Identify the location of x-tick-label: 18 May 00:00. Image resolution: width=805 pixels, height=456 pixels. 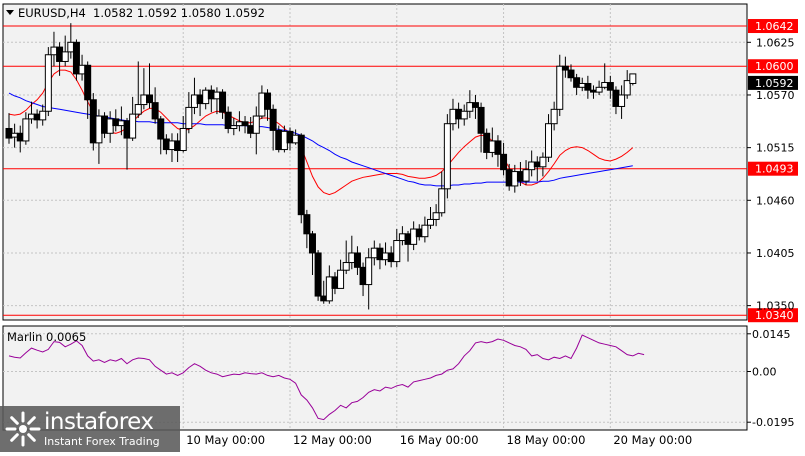
(546, 440).